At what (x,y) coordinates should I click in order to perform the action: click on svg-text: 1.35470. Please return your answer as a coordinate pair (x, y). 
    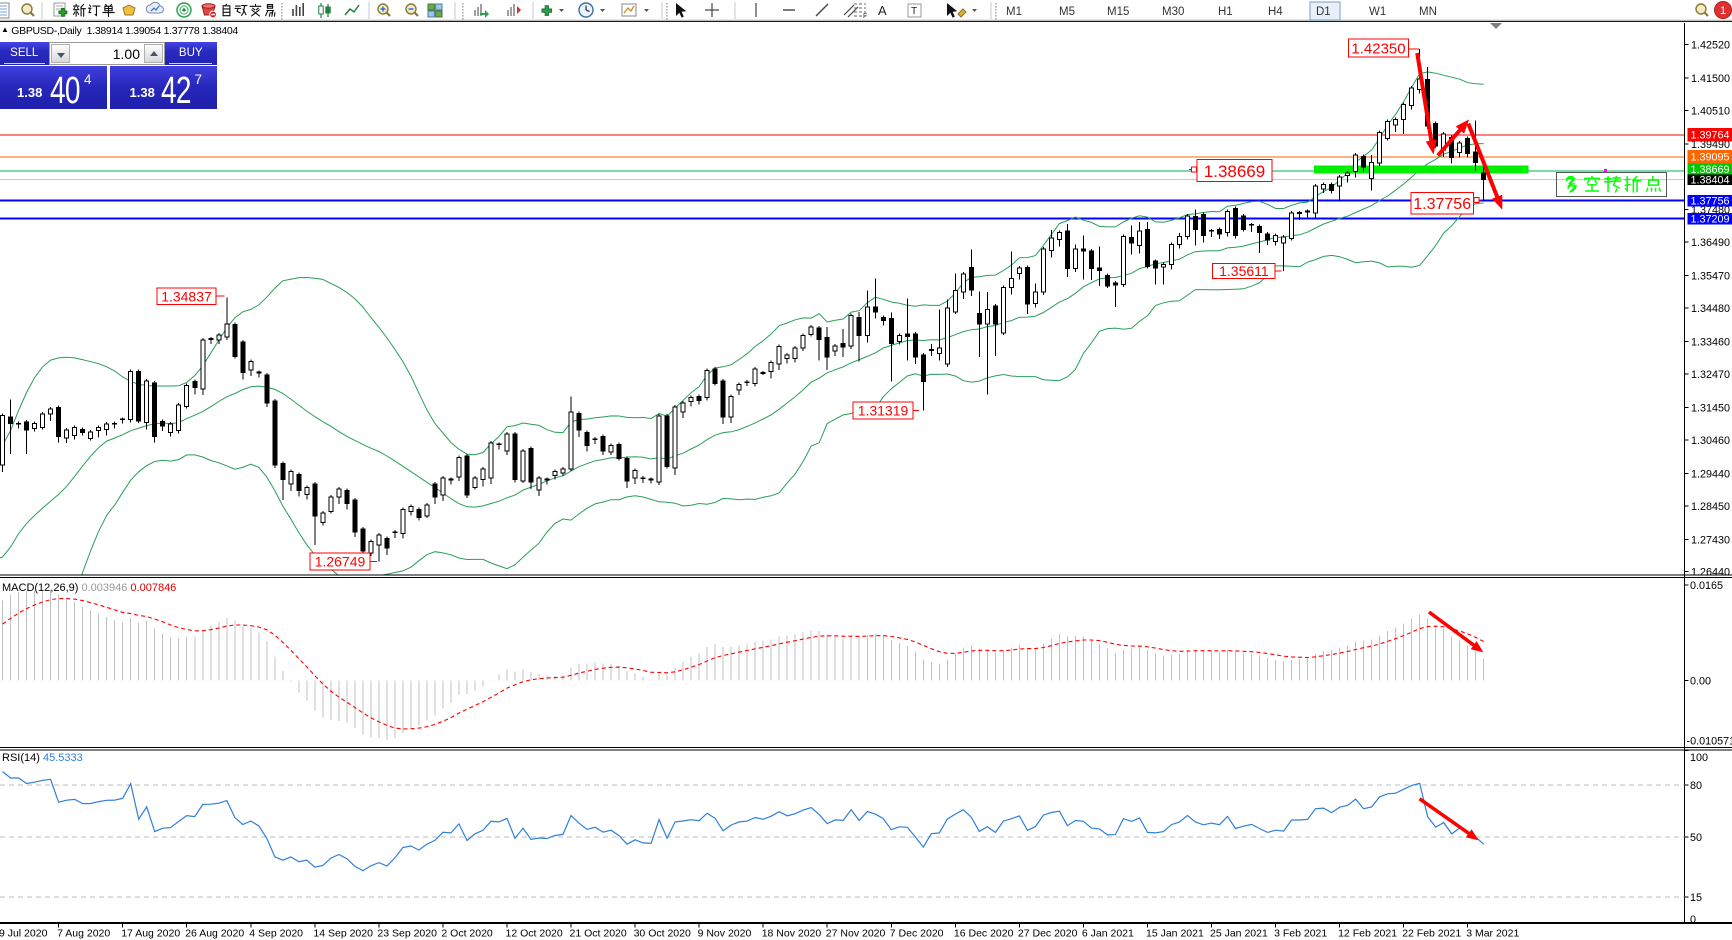
    Looking at the image, I should click on (1710, 277).